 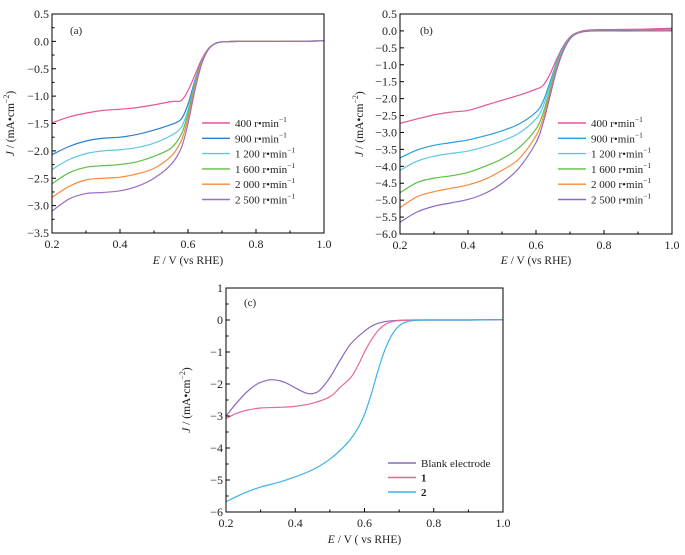 I want to click on legend-label: 2, so click(x=424, y=493).